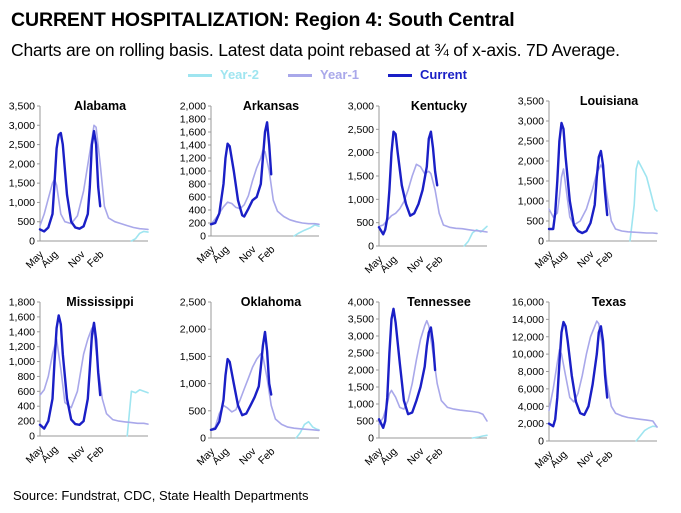 The width and height of the screenshot is (681, 513). I want to click on chart-title: Texas, so click(609, 302).